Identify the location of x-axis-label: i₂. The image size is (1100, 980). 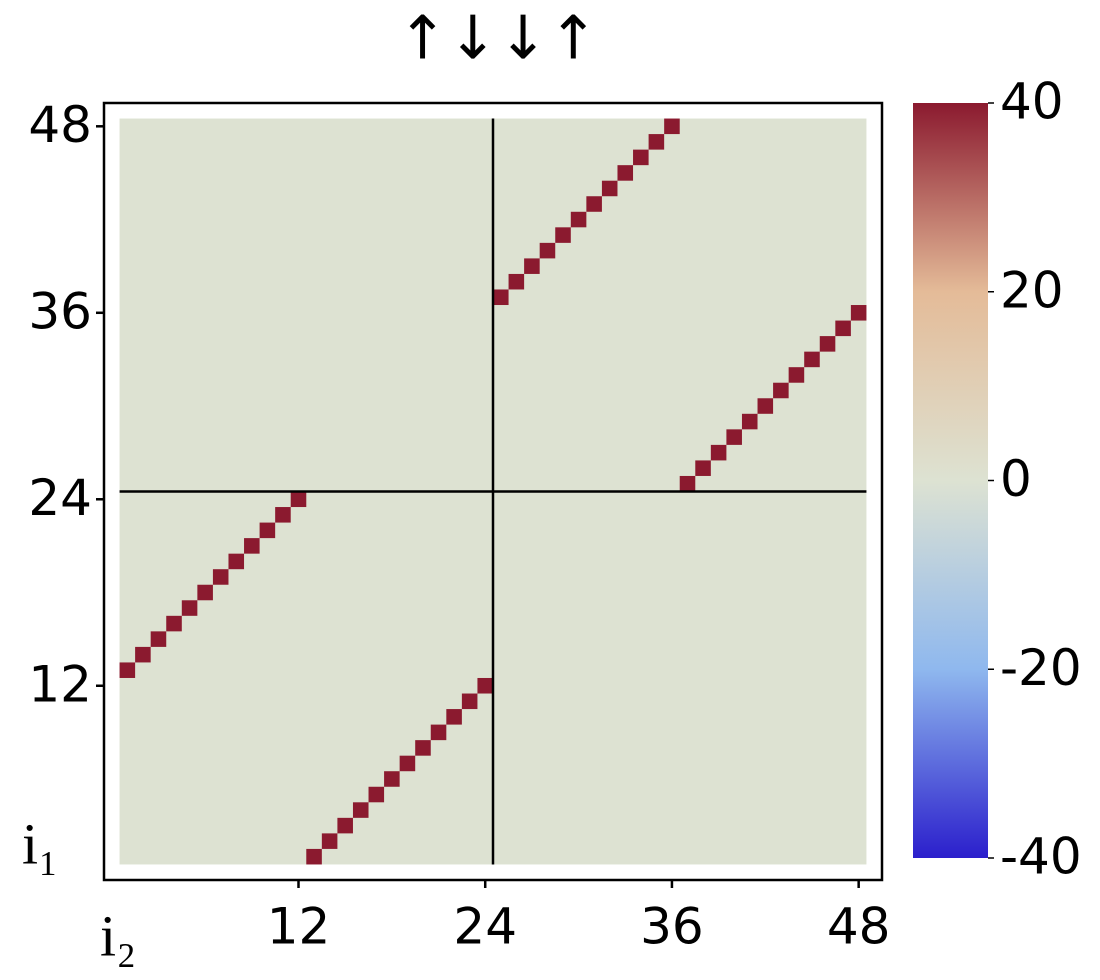
(118, 935).